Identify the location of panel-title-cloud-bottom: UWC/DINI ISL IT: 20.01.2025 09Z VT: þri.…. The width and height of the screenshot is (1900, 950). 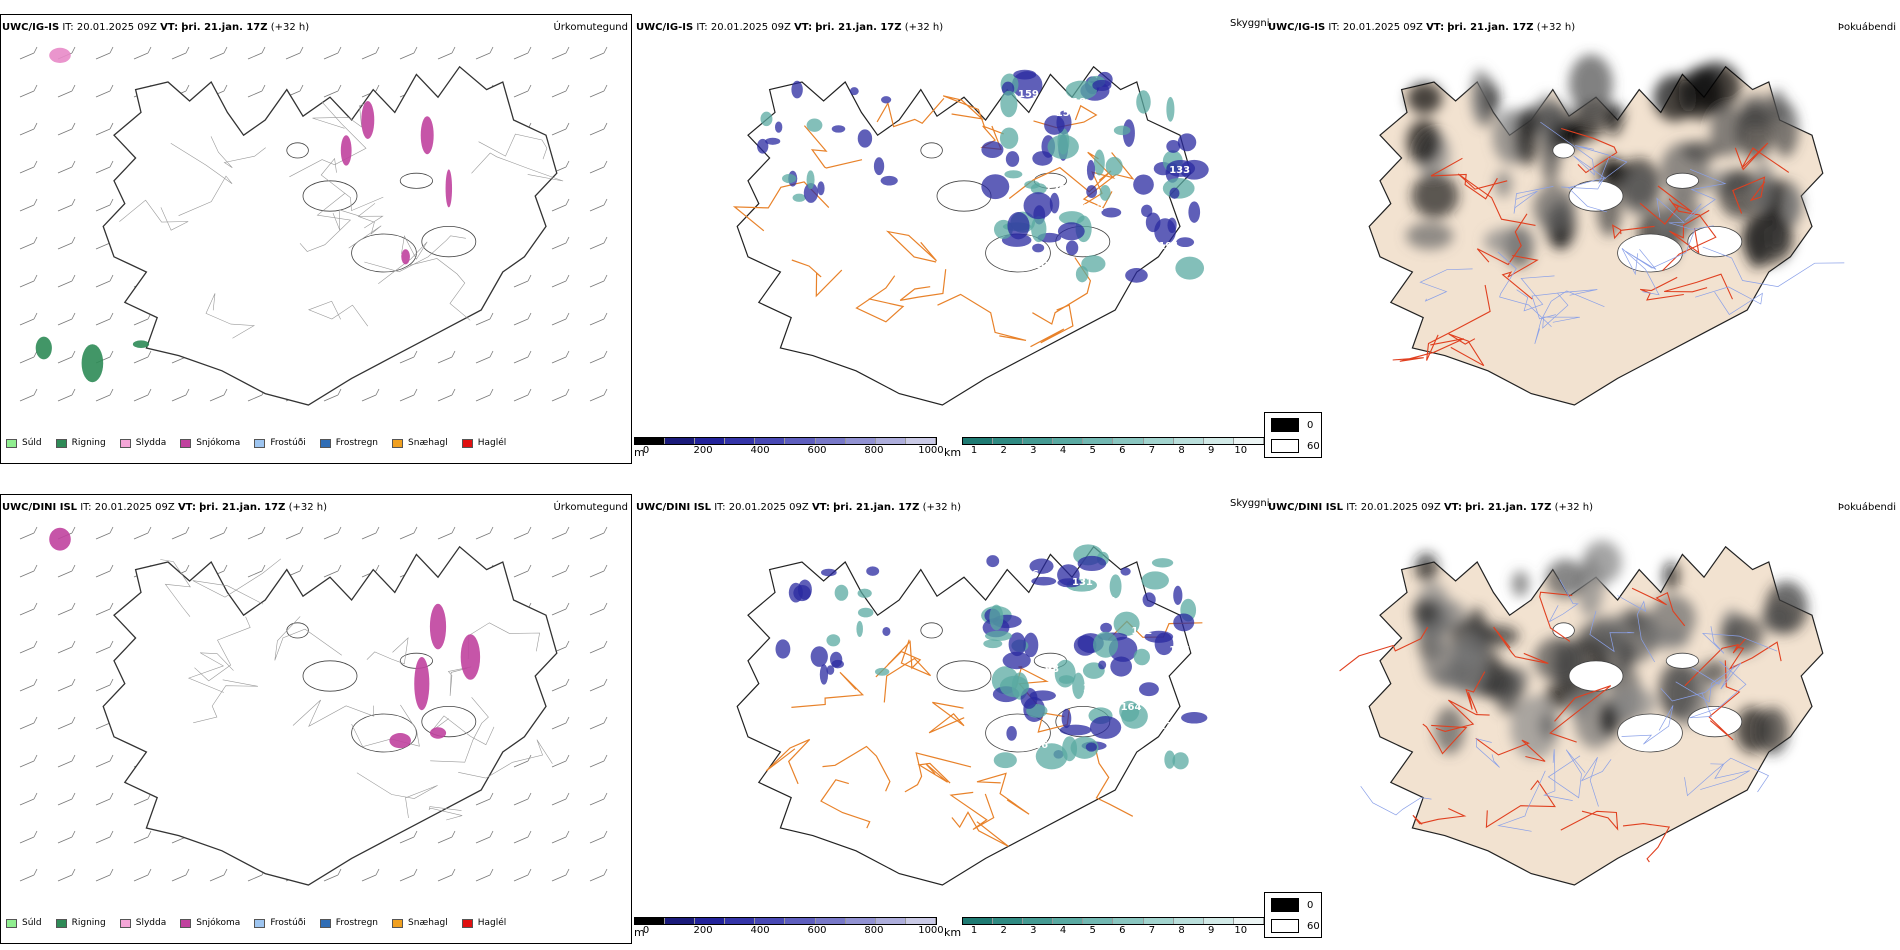
(798, 507).